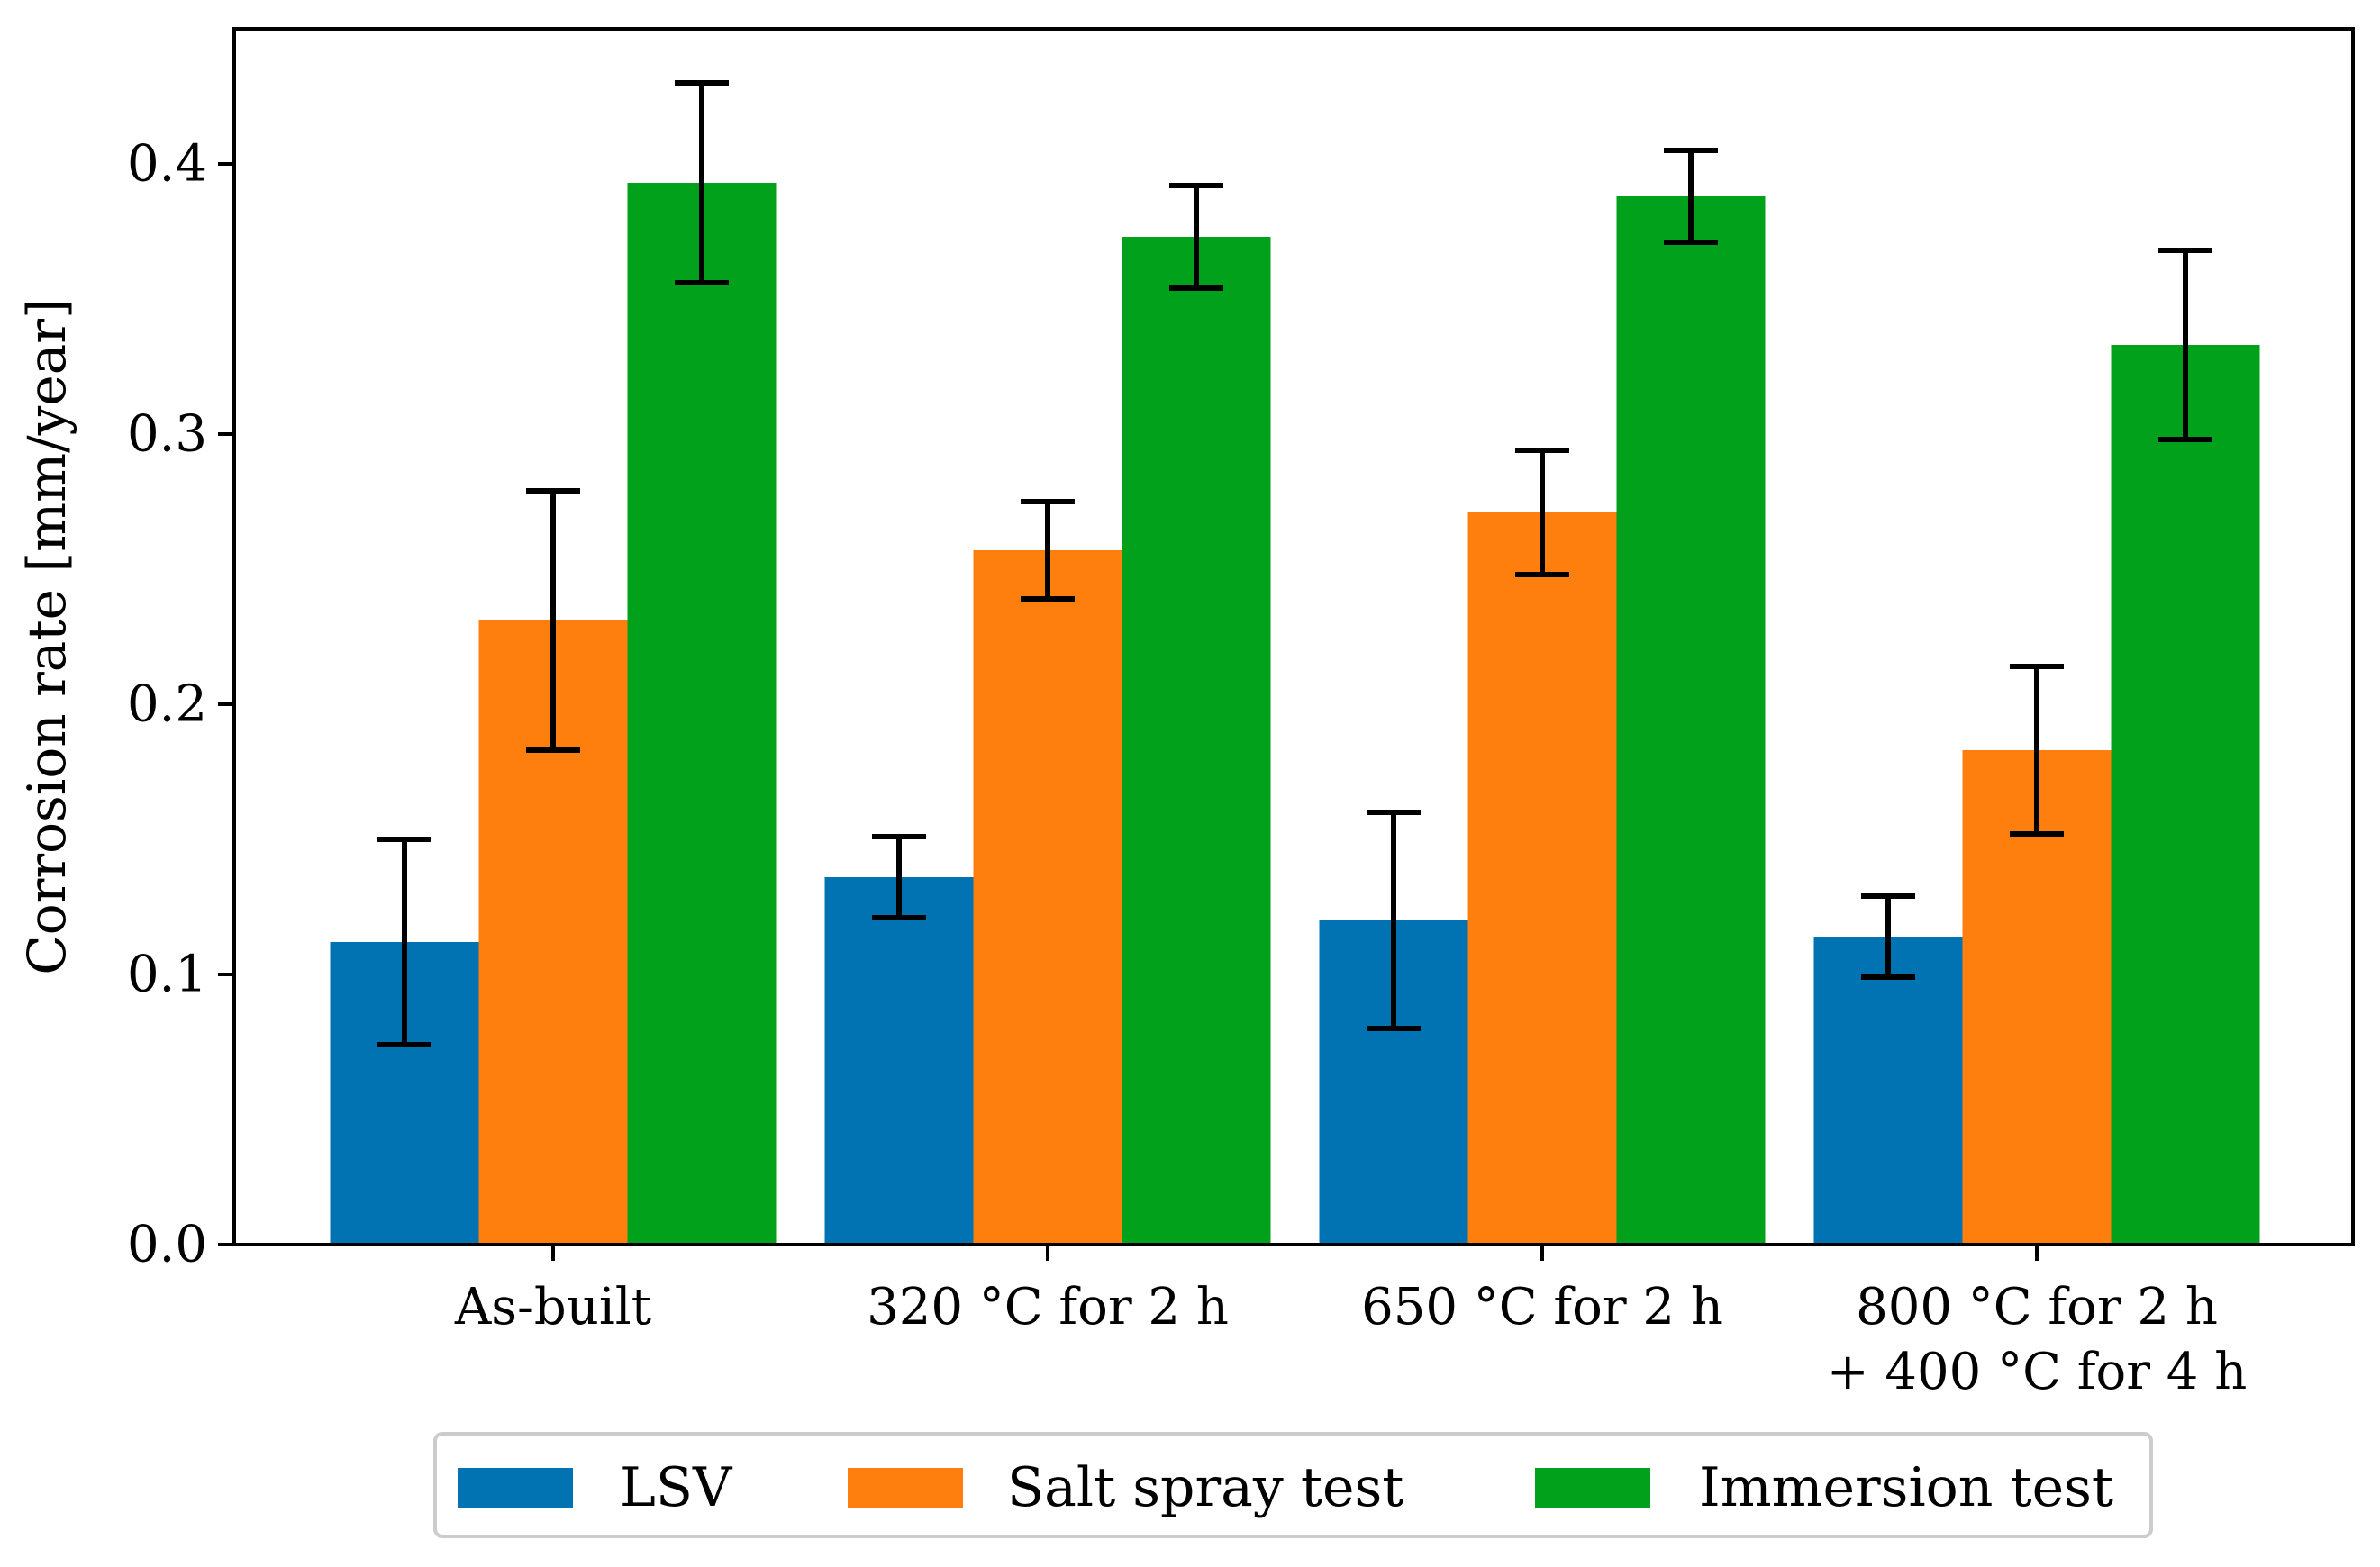  I want to click on y-tick-label: 0.1, so click(167, 975).